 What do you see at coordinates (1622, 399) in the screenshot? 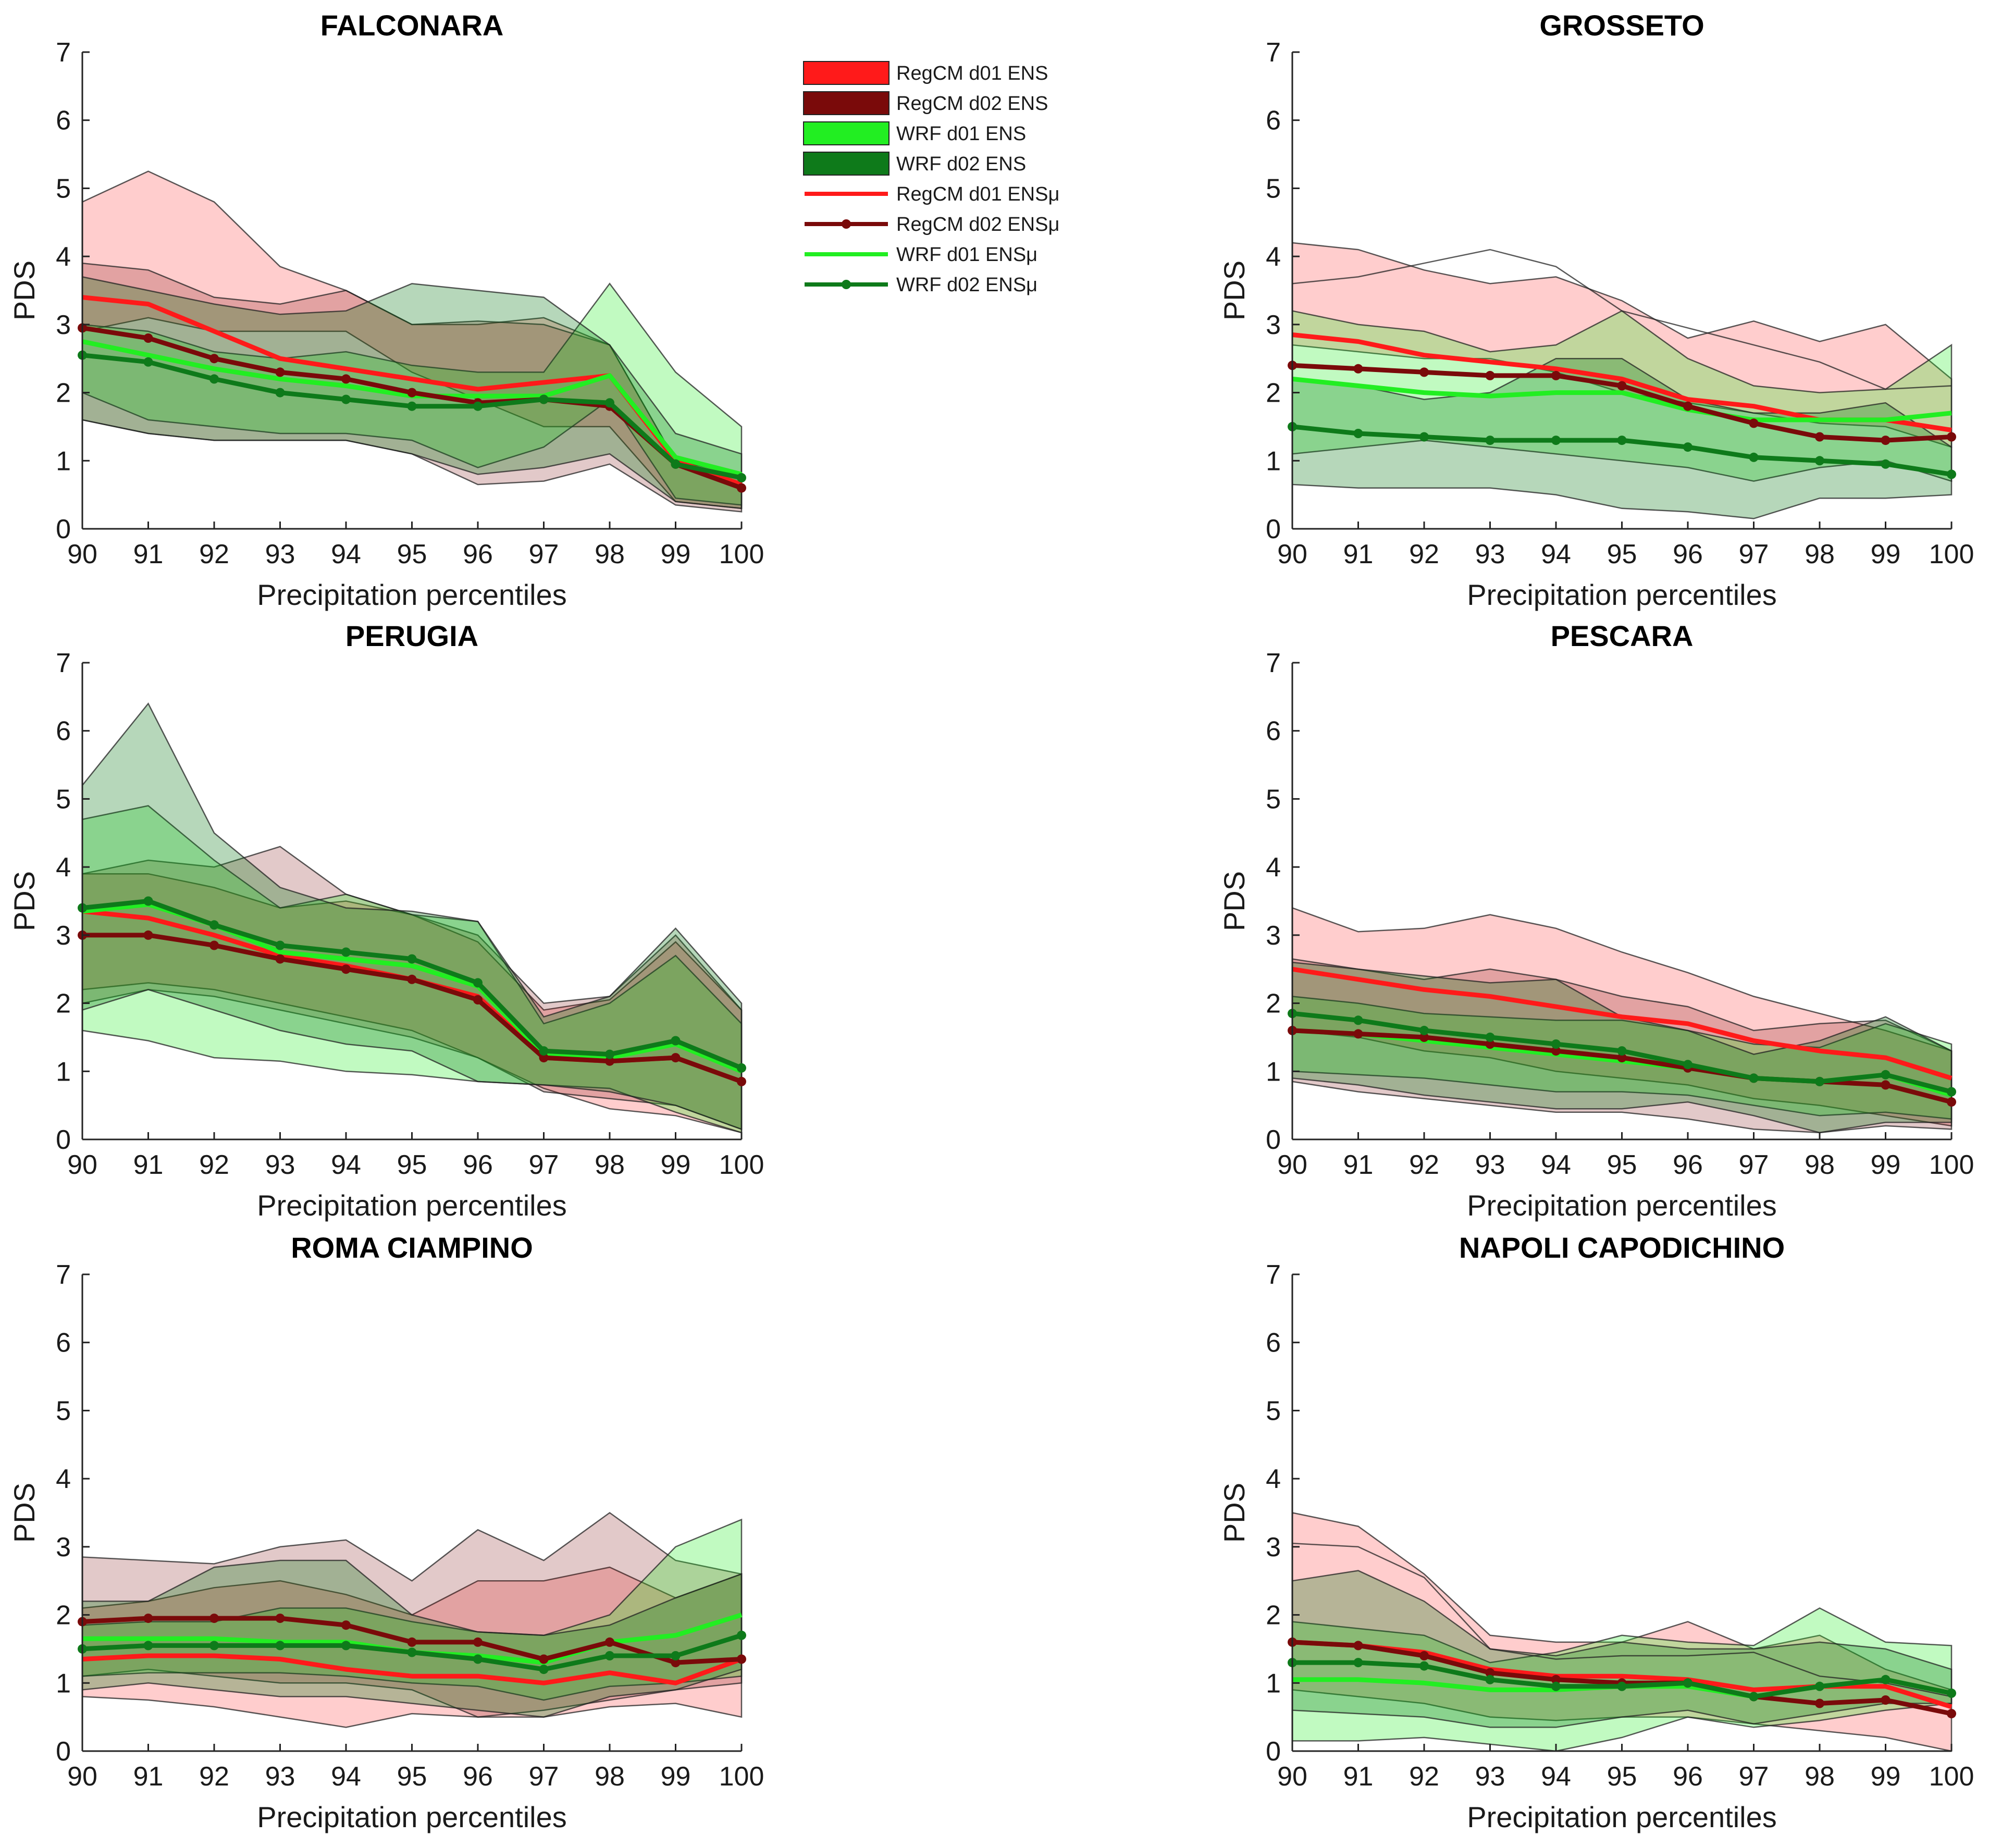
I see `series-wrf-d01-ens-mean` at bounding box center [1622, 399].